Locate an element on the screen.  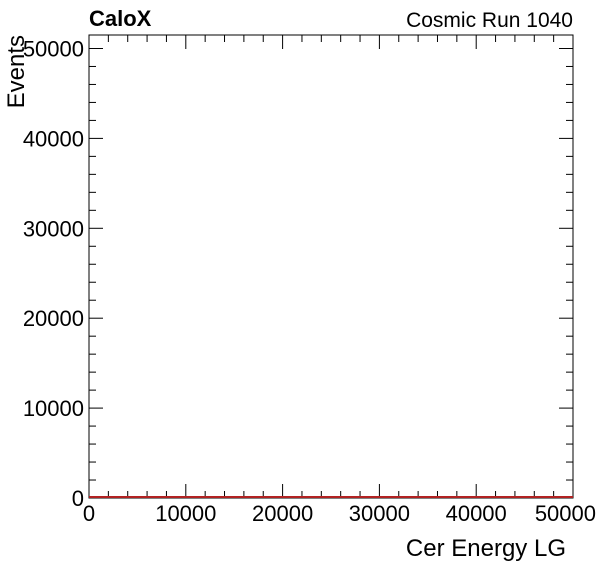
x-tick-label: 30000 is located at coordinates (379, 513).